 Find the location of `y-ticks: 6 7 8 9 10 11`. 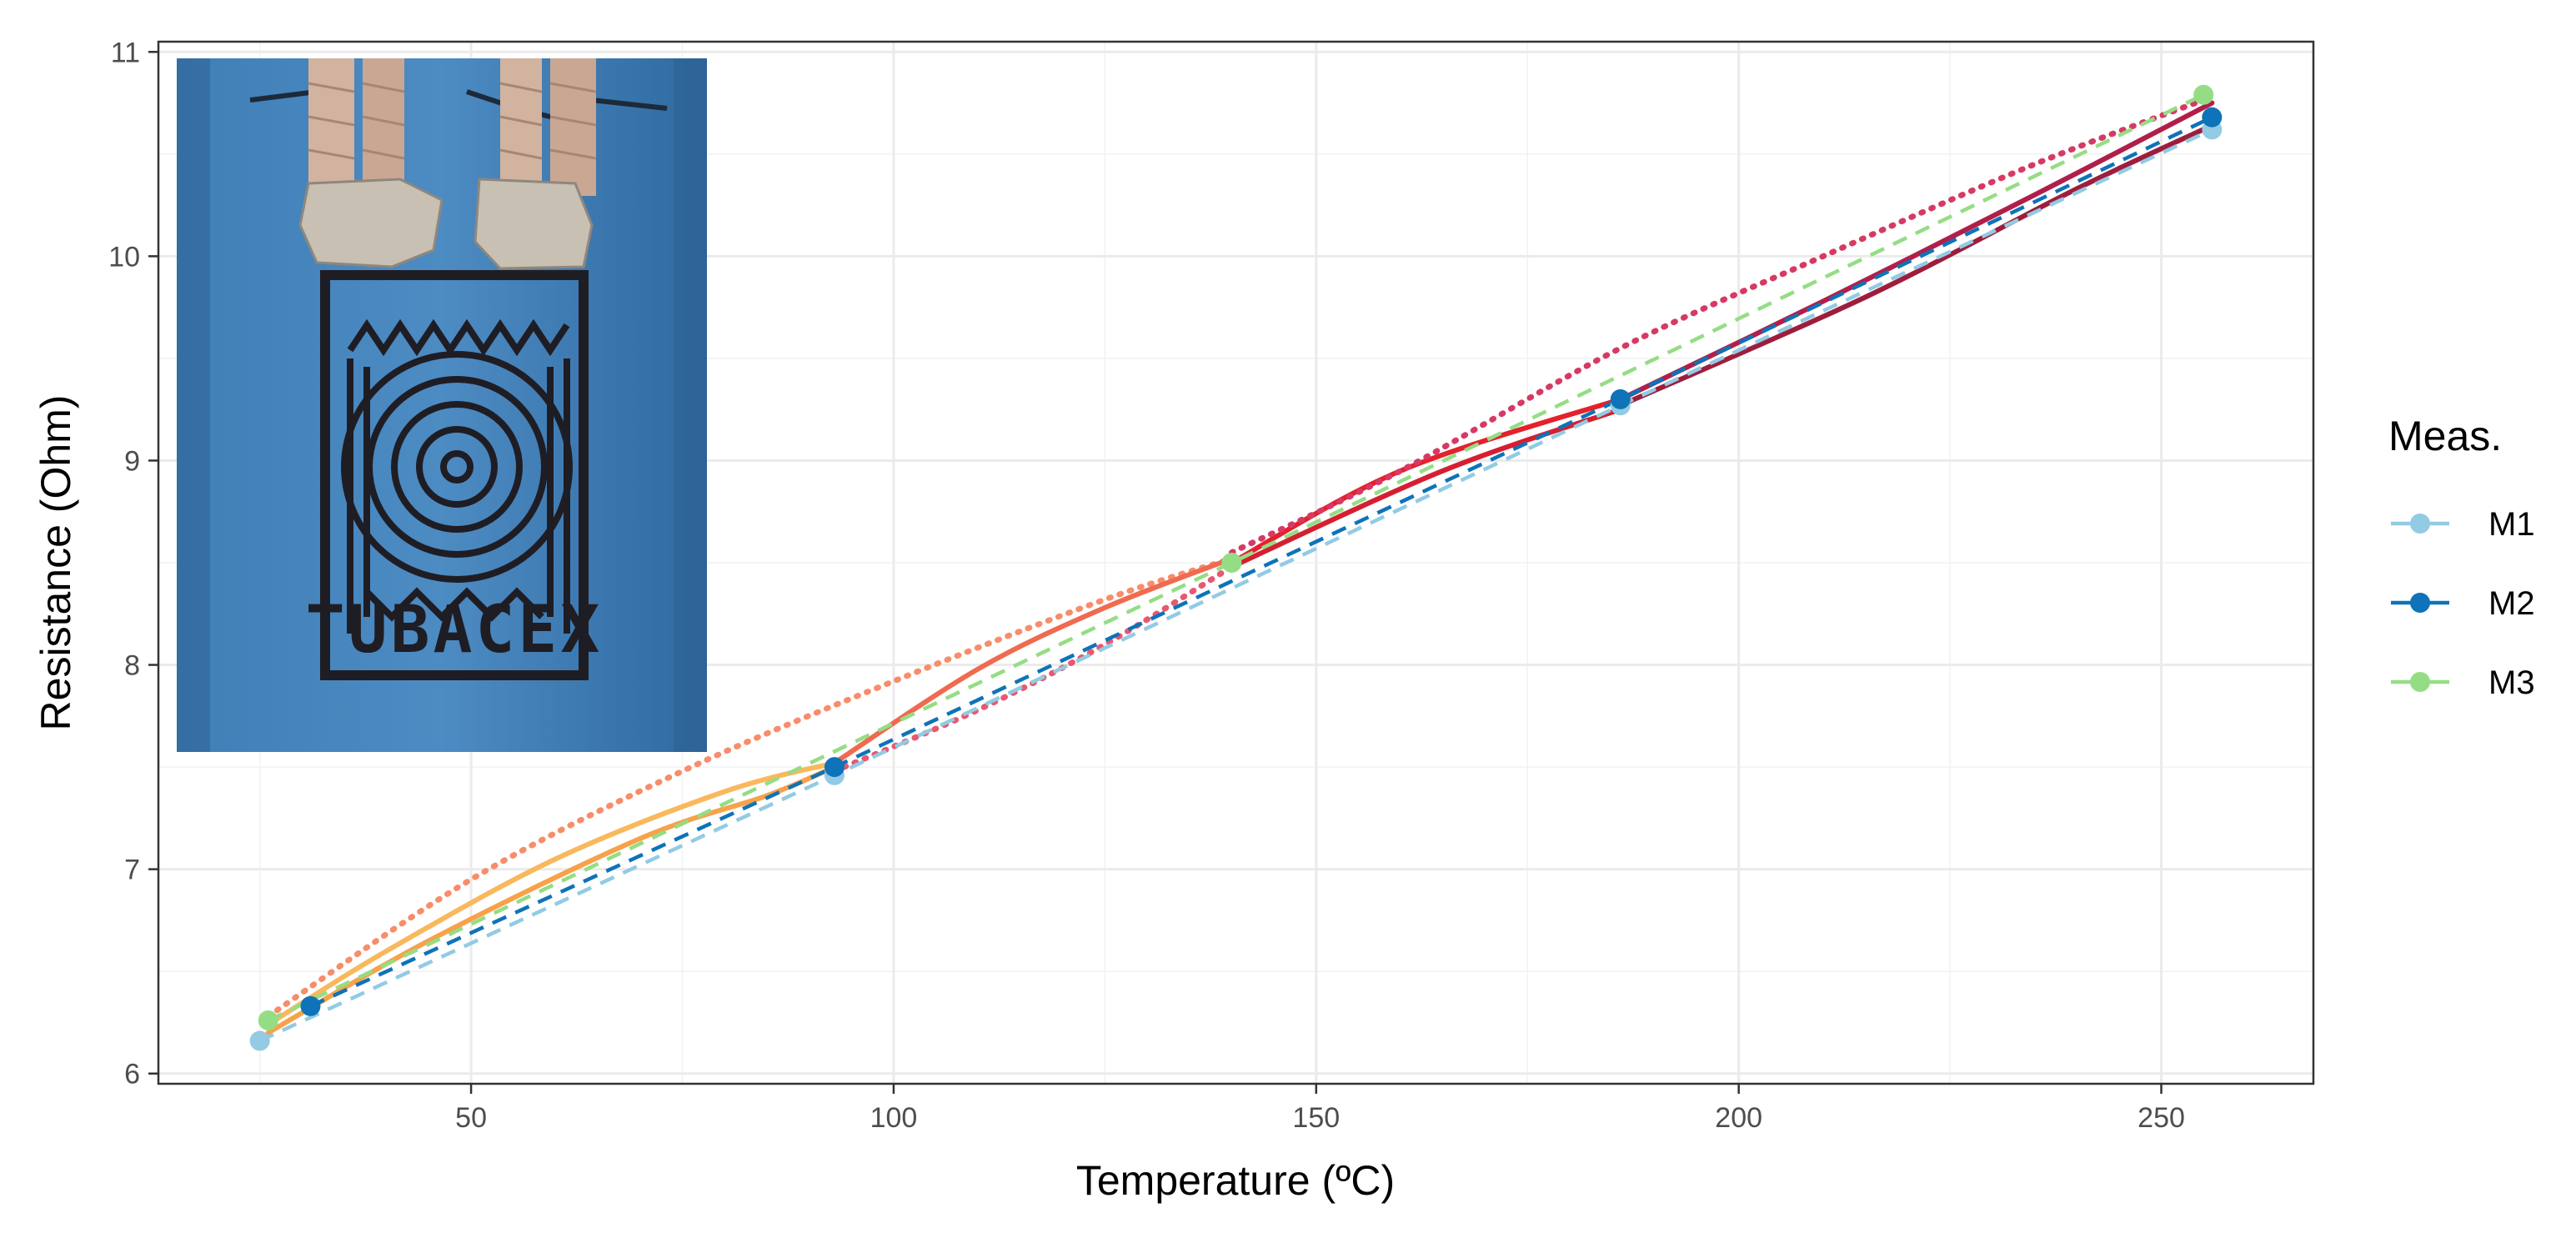

y-ticks: 6 7 8 9 10 11 is located at coordinates (133, 563).